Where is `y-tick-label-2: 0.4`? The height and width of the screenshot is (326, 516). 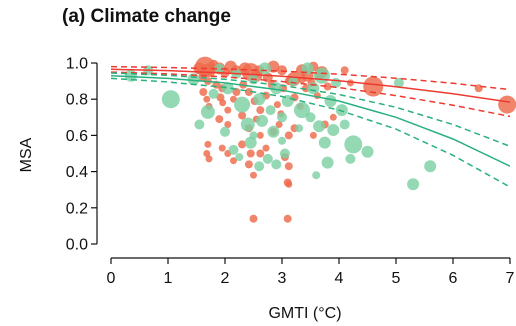
y-tick-label-2: 0.4 is located at coordinates (77, 172).